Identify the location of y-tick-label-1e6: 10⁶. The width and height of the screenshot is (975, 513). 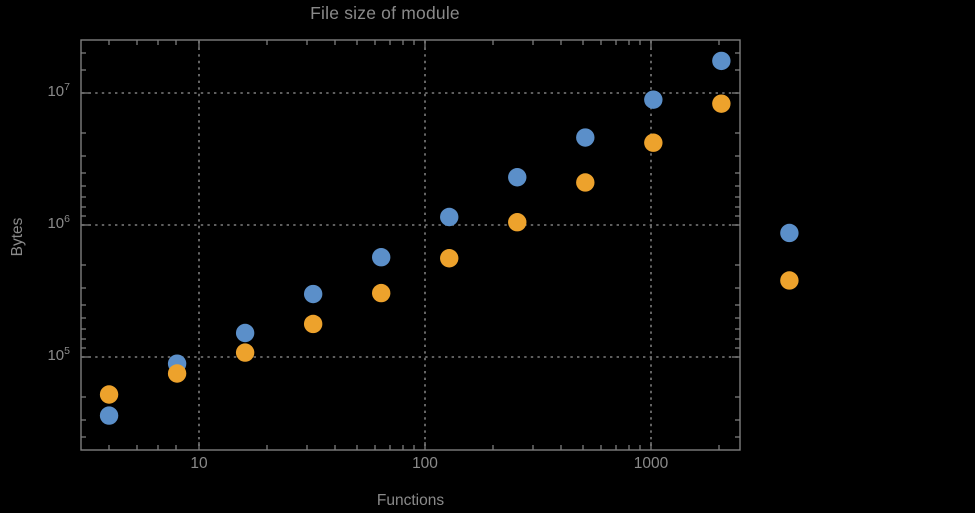
(58, 222).